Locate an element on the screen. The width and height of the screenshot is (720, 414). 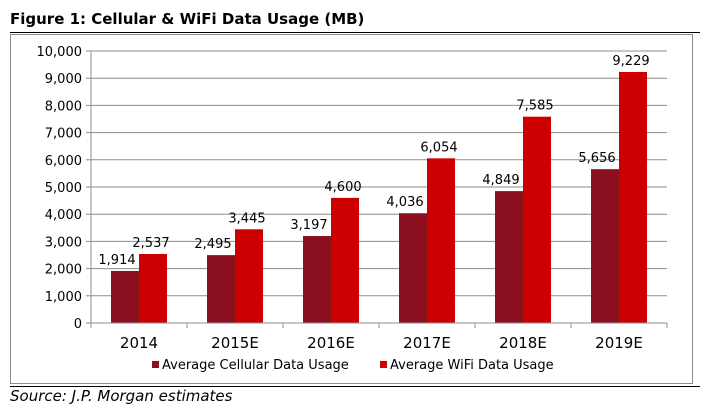
legend-label: Average WiFi Data Usage is located at coordinates (472, 365).